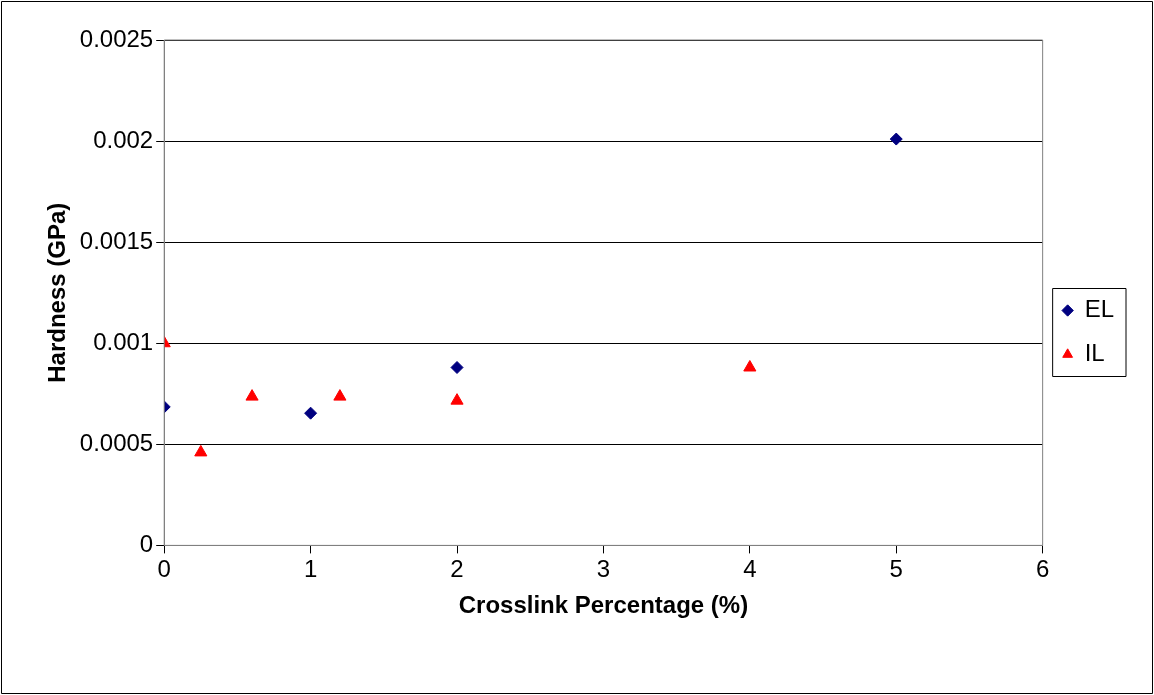 This screenshot has height=695, width=1154. I want to click on x-tick-label: 0, so click(164, 569).